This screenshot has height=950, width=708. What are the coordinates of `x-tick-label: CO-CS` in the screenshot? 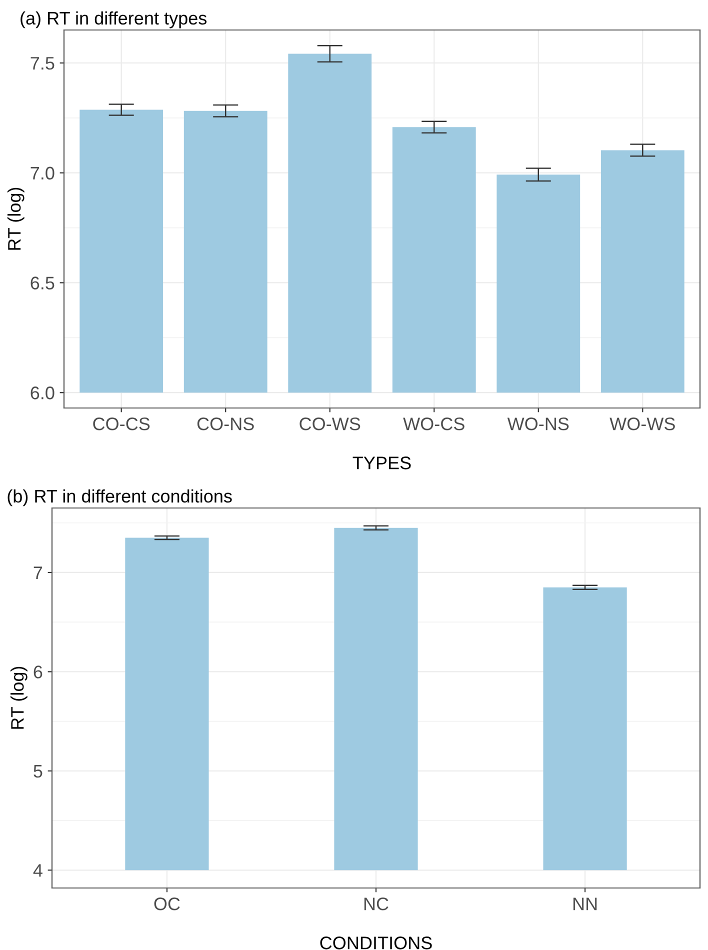 It's located at (121, 424).